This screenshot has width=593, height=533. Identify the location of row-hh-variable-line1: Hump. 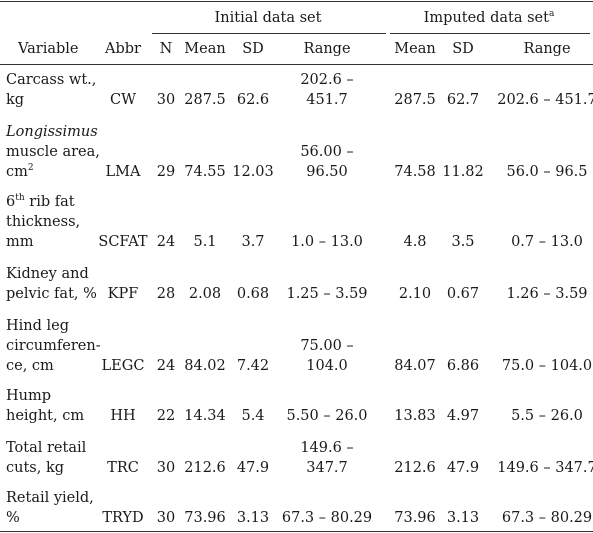
(29, 396).